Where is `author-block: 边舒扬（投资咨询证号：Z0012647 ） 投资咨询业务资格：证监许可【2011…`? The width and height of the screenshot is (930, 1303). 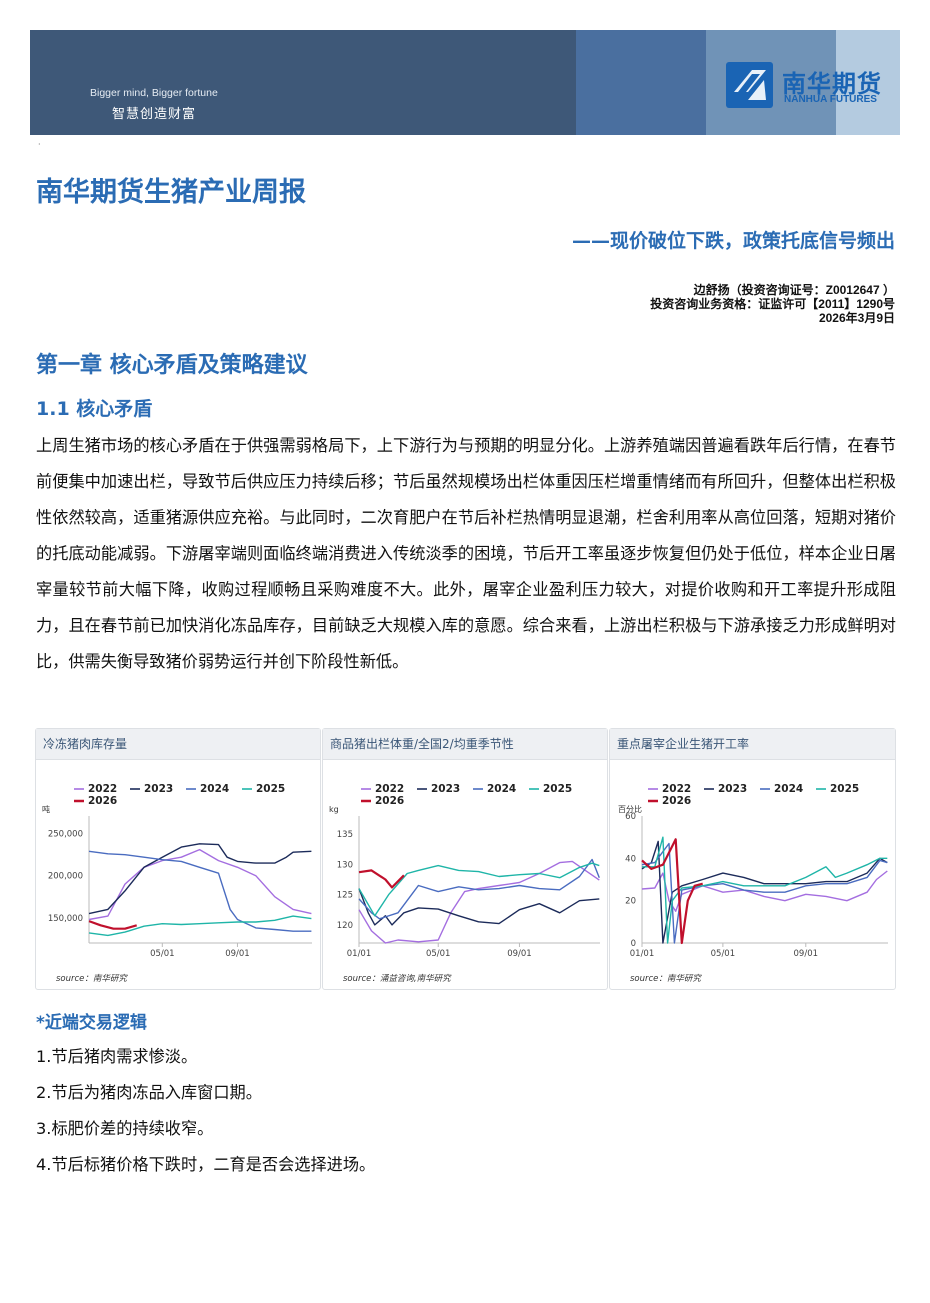
author-block: 边舒扬（投资咨询证号：Z0012647 ） 投资咨询业务资格：证监许可【2011… is located at coordinates (772, 304).